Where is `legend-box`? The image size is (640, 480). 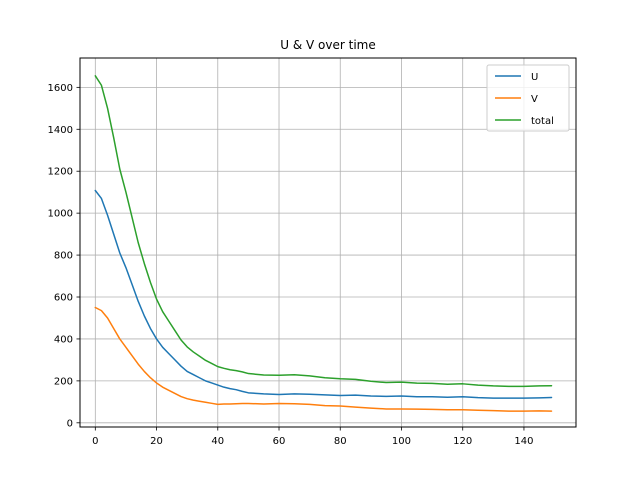
legend-box is located at coordinates (528, 98).